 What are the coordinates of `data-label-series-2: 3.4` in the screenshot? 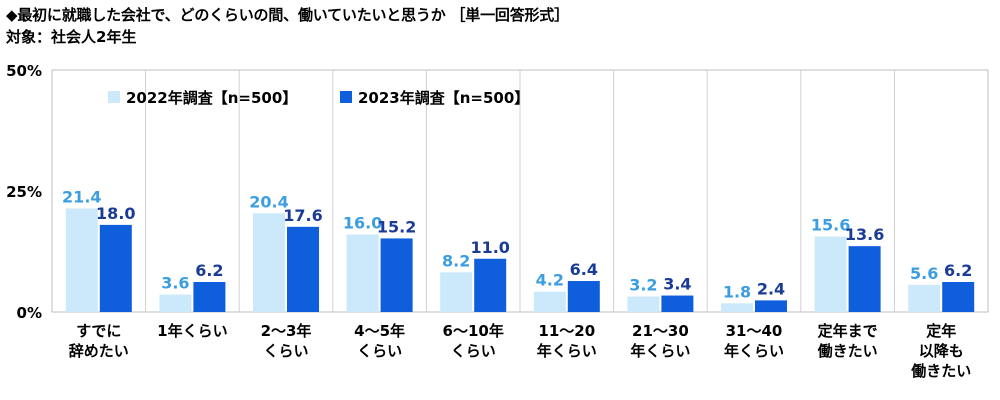 It's located at (677, 284).